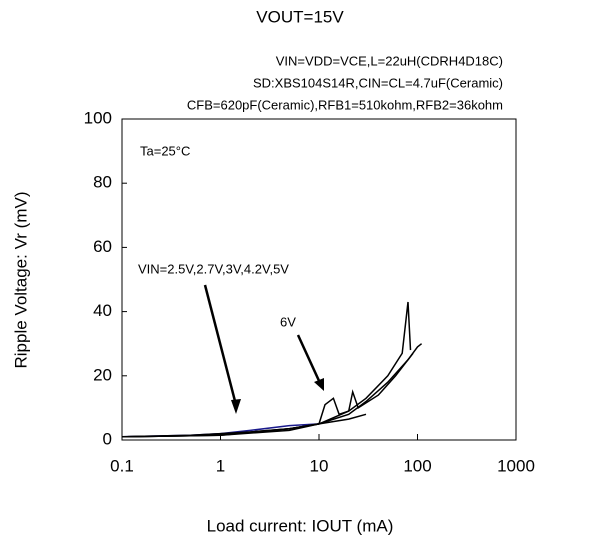 This screenshot has width=594, height=548. Describe the element at coordinates (220, 465) in the screenshot. I see `x-tick-label: 1` at that location.